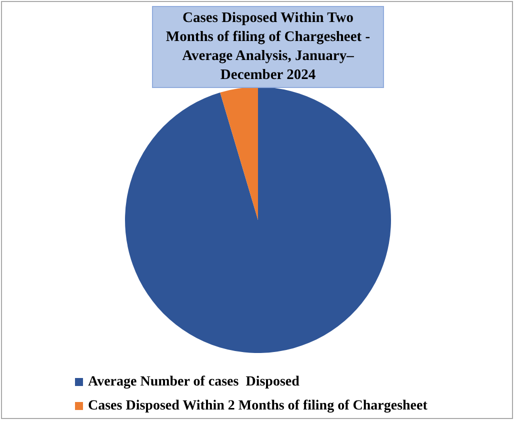 This screenshot has height=422, width=516. I want to click on legend-label: Average Number of cases Disposed, so click(194, 382).